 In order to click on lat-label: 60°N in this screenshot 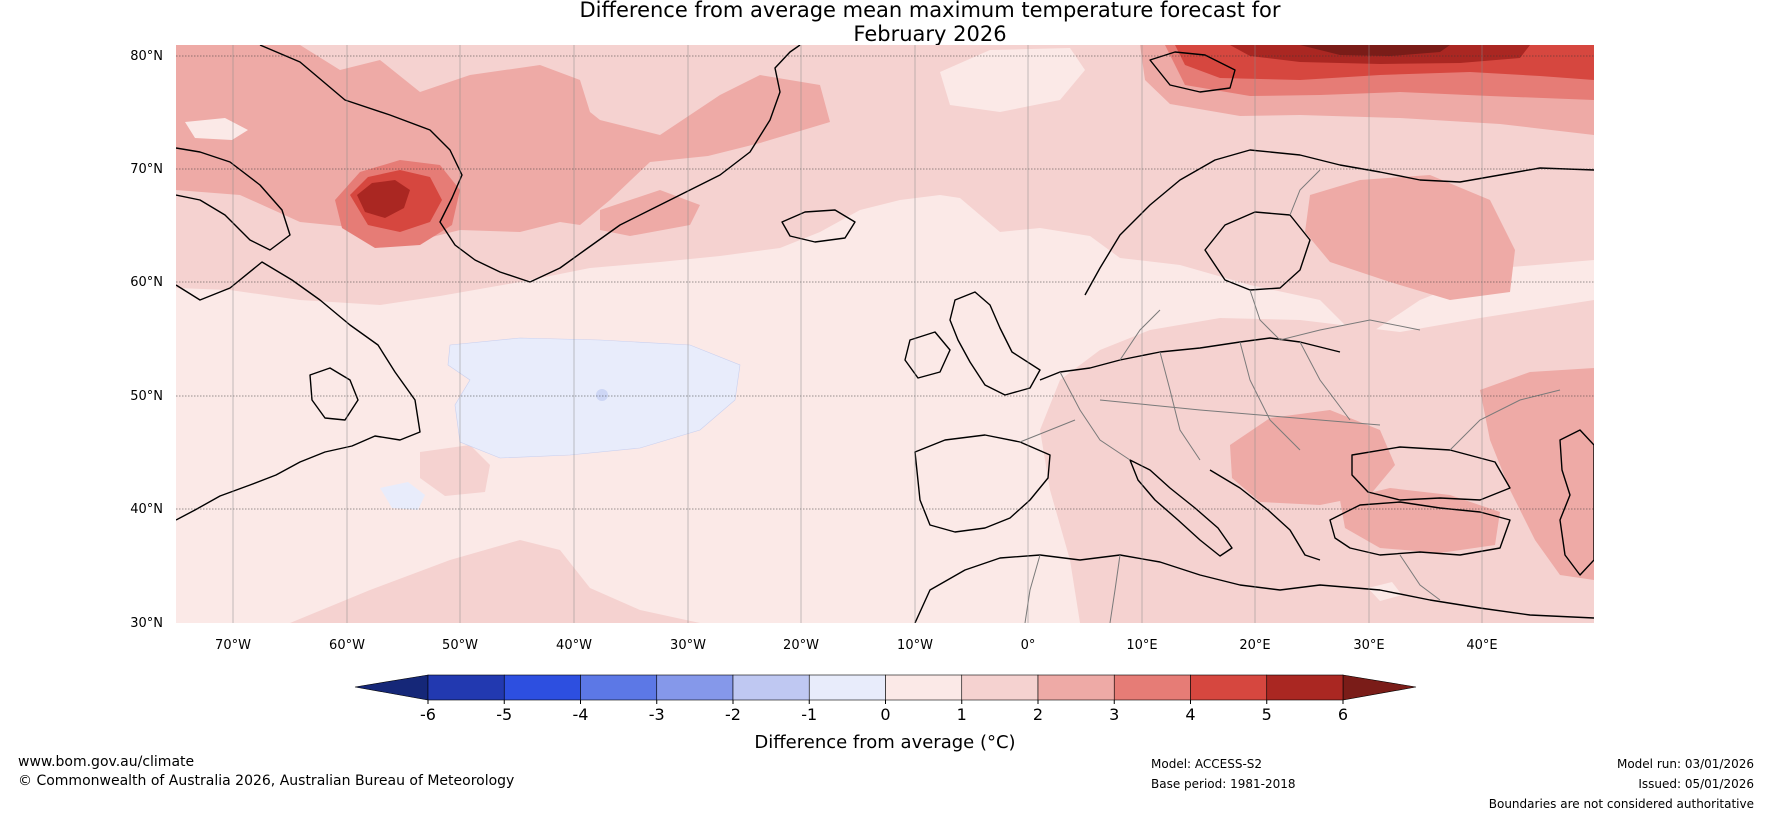, I will do `click(146, 282)`.